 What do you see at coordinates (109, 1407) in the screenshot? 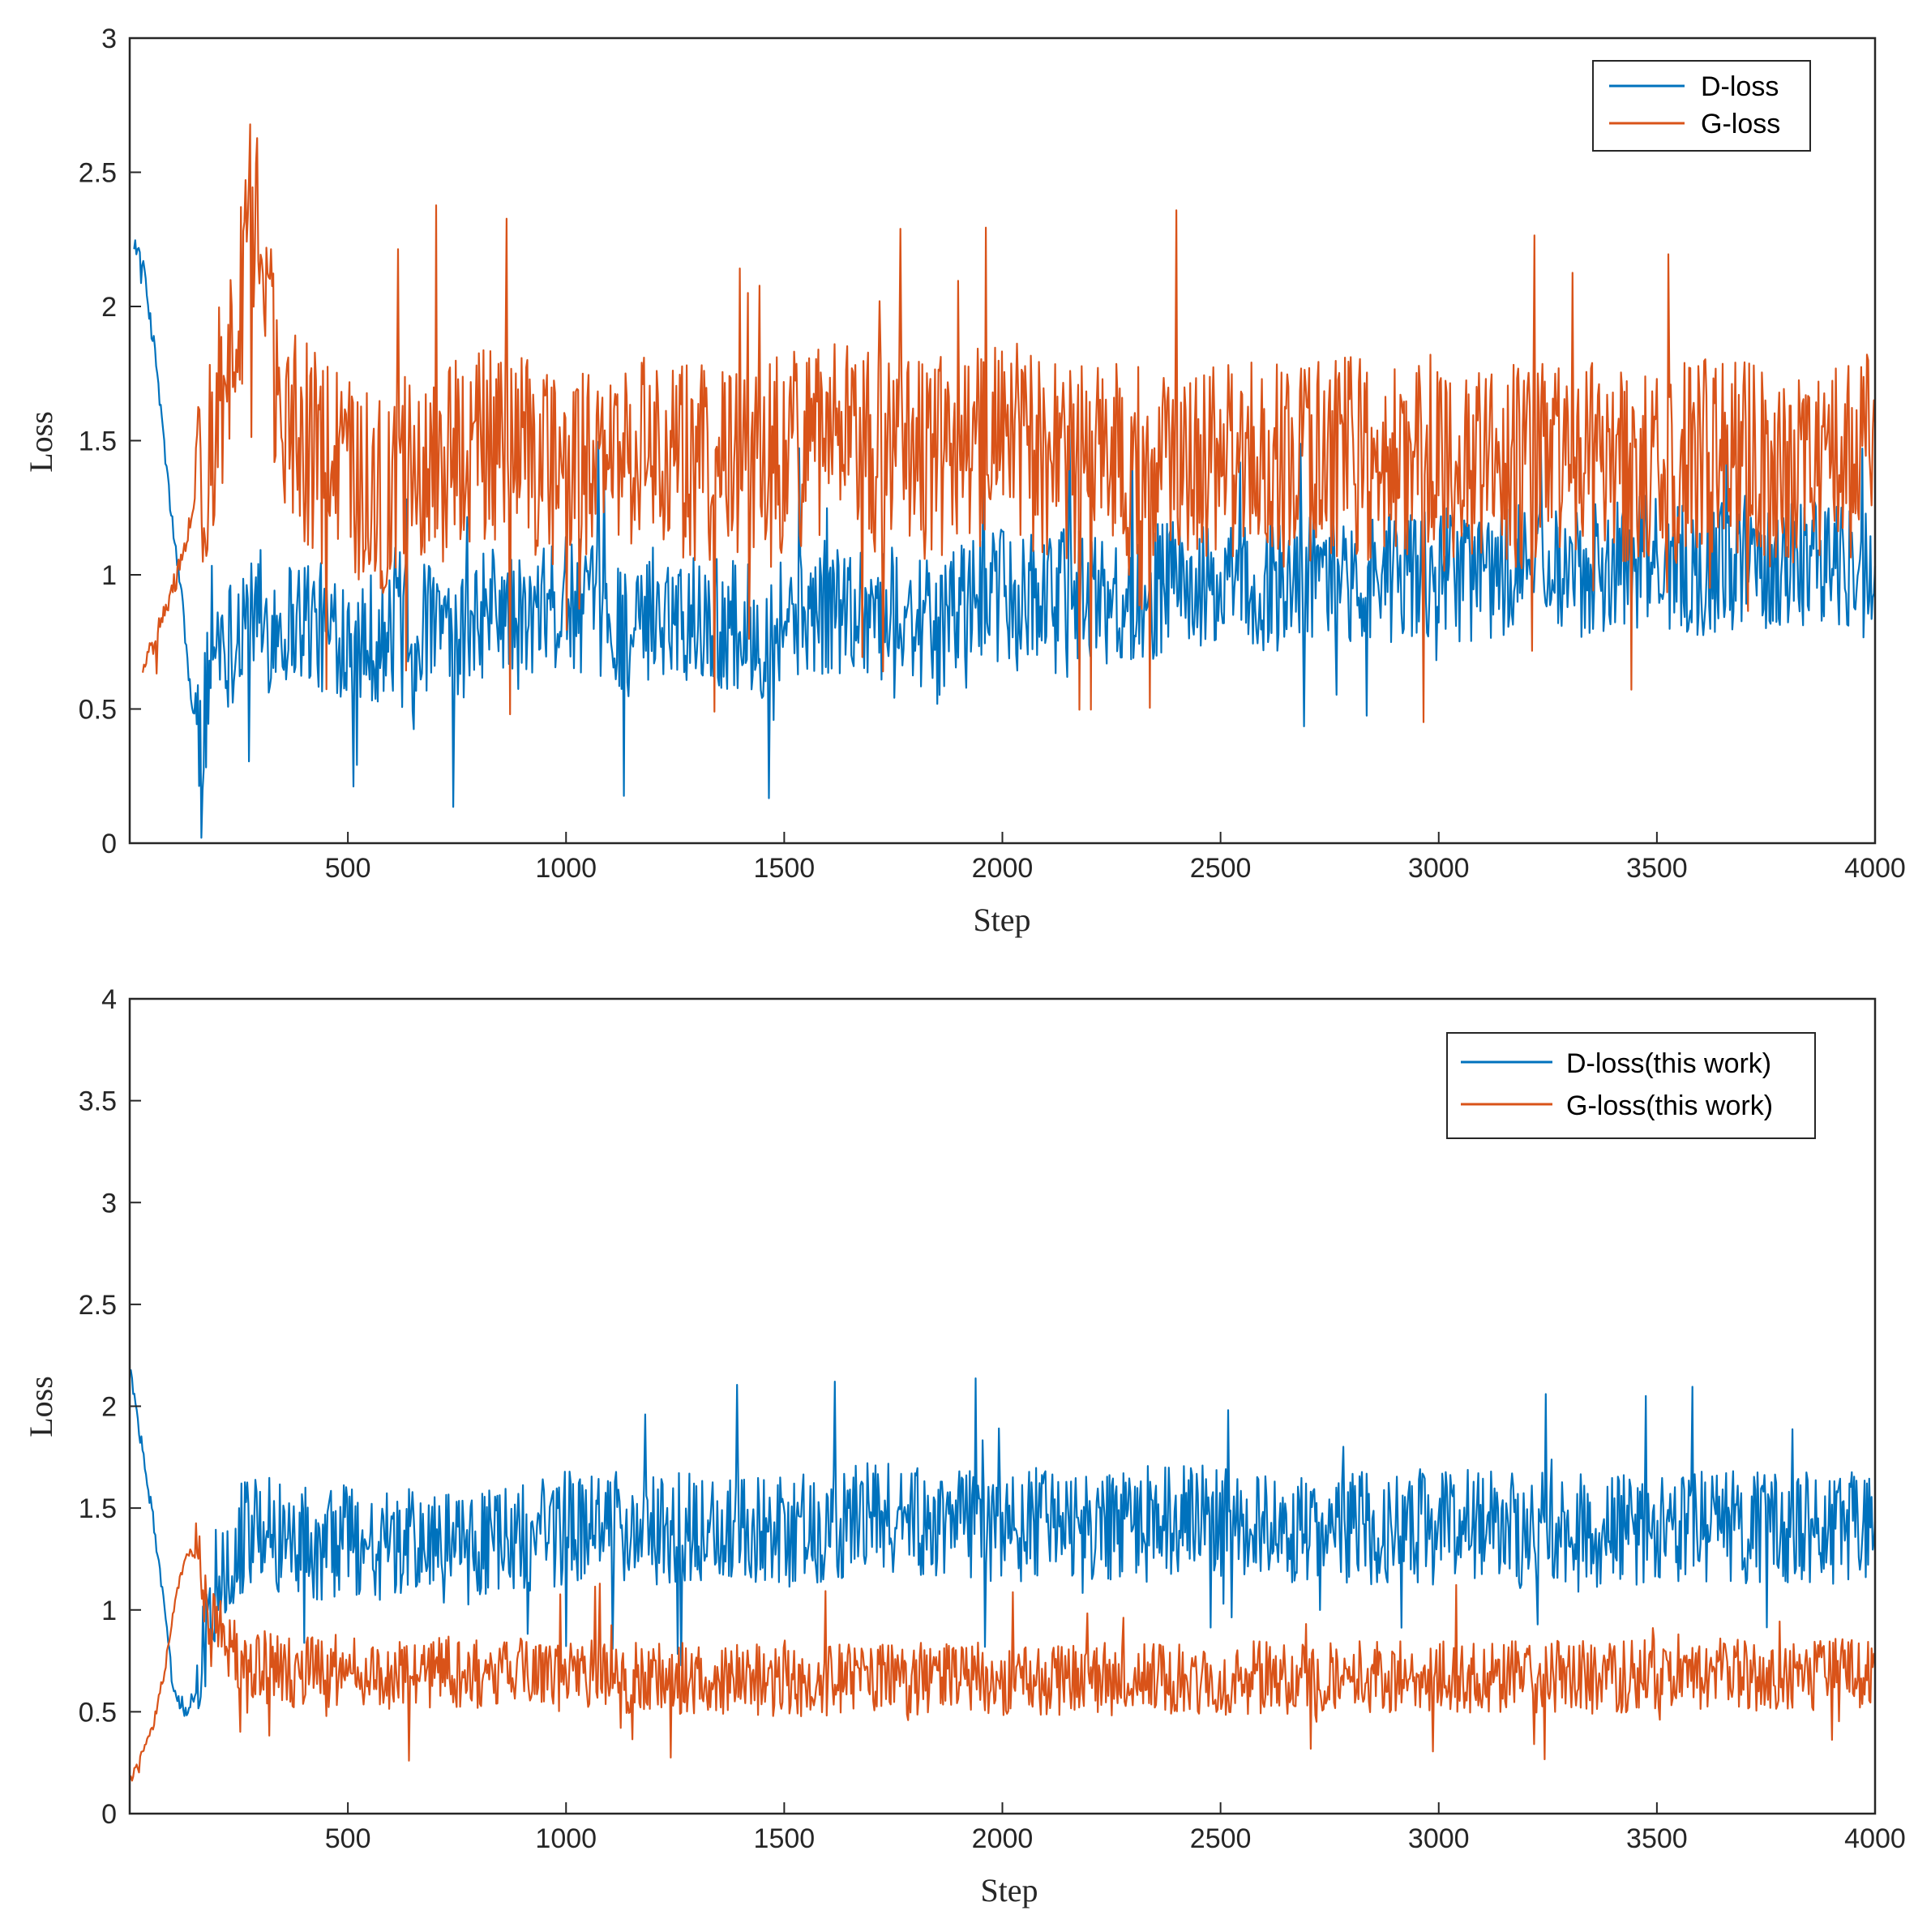
I see `chart-bottom-y-tick-label: 2` at bounding box center [109, 1407].